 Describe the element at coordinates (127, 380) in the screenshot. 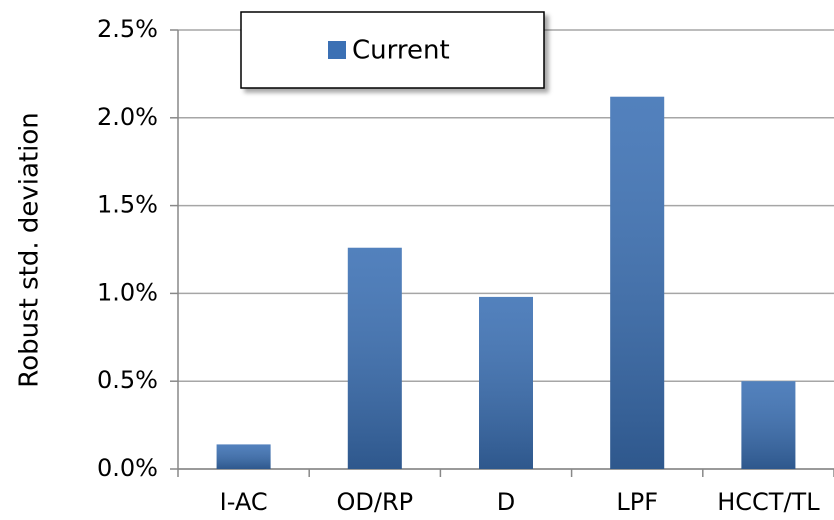

I see `y-tick-label: 0.5%` at that location.